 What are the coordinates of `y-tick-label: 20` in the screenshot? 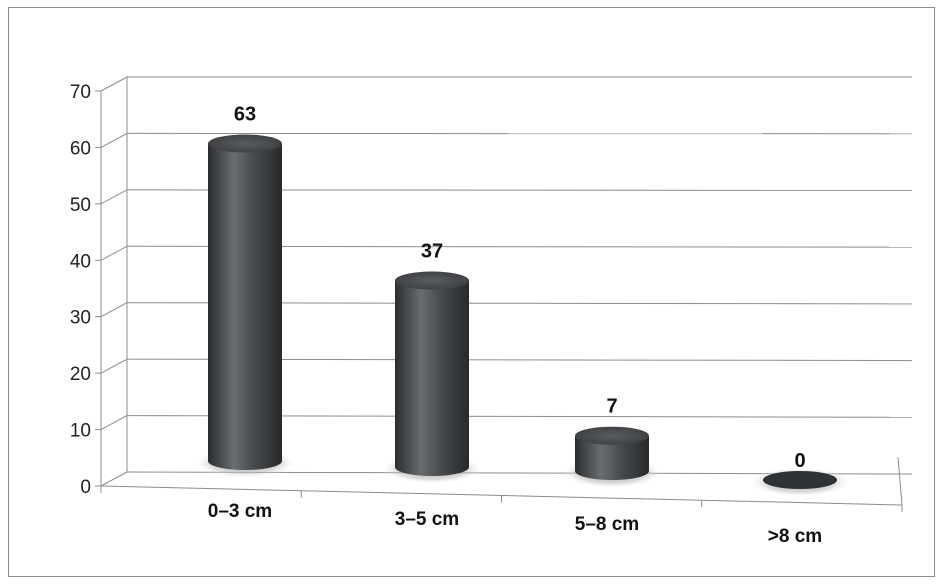 It's located at (80, 374).